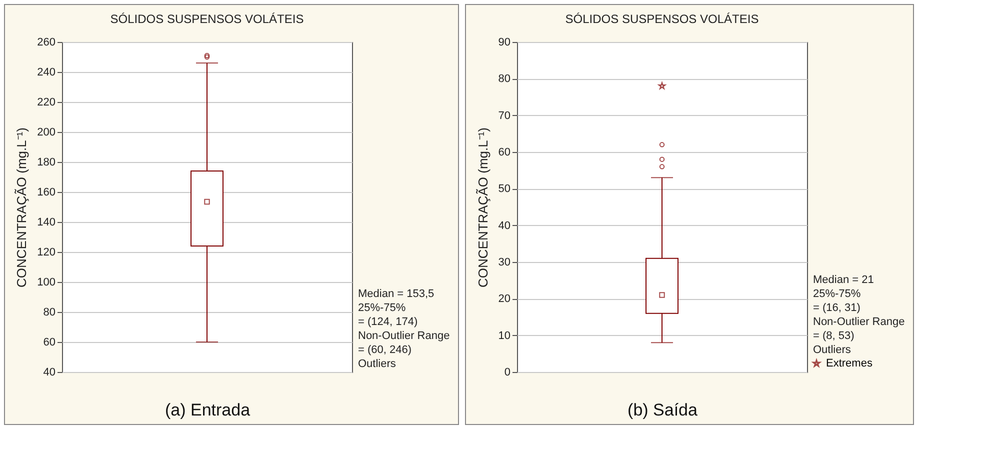  Describe the element at coordinates (46, 222) in the screenshot. I see `y-tick-label: 140` at that location.